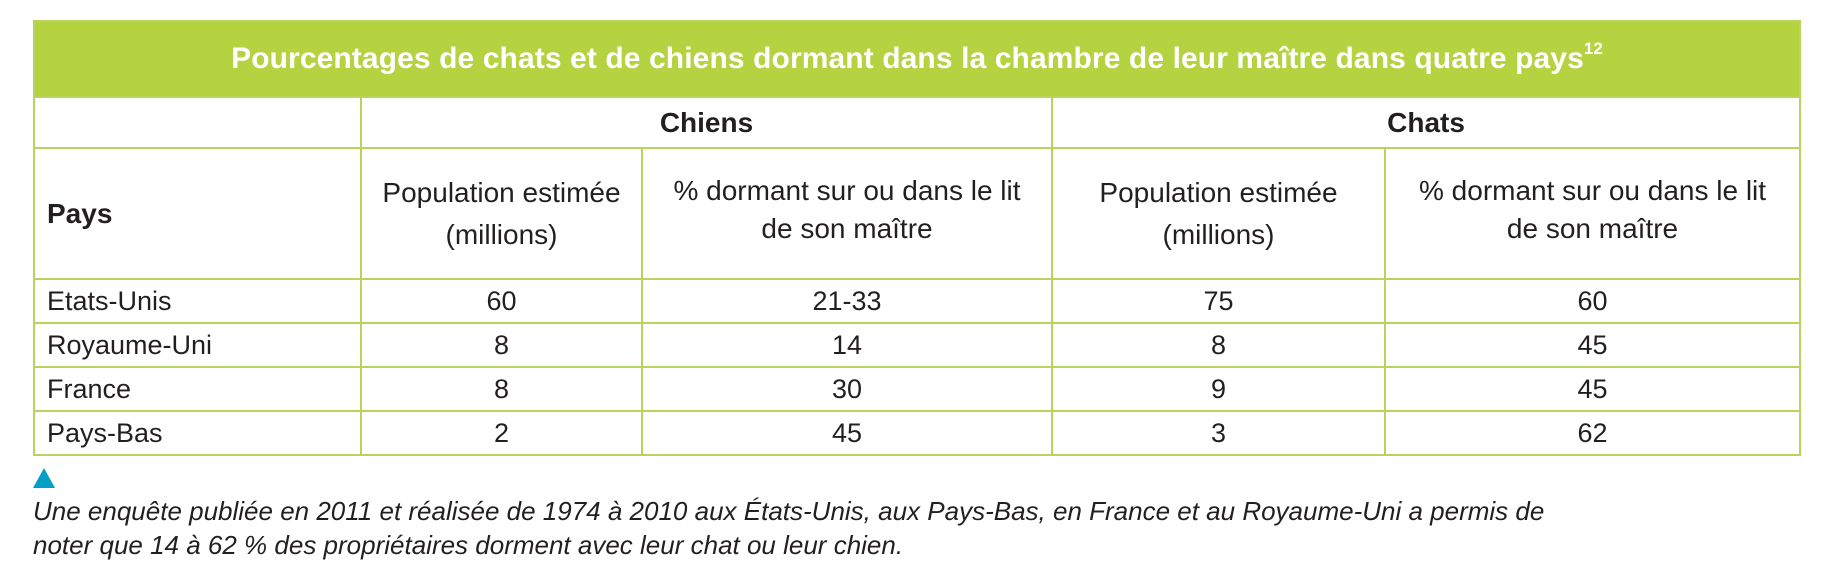  Describe the element at coordinates (197, 389) in the screenshot. I see `cell-country: France` at that location.